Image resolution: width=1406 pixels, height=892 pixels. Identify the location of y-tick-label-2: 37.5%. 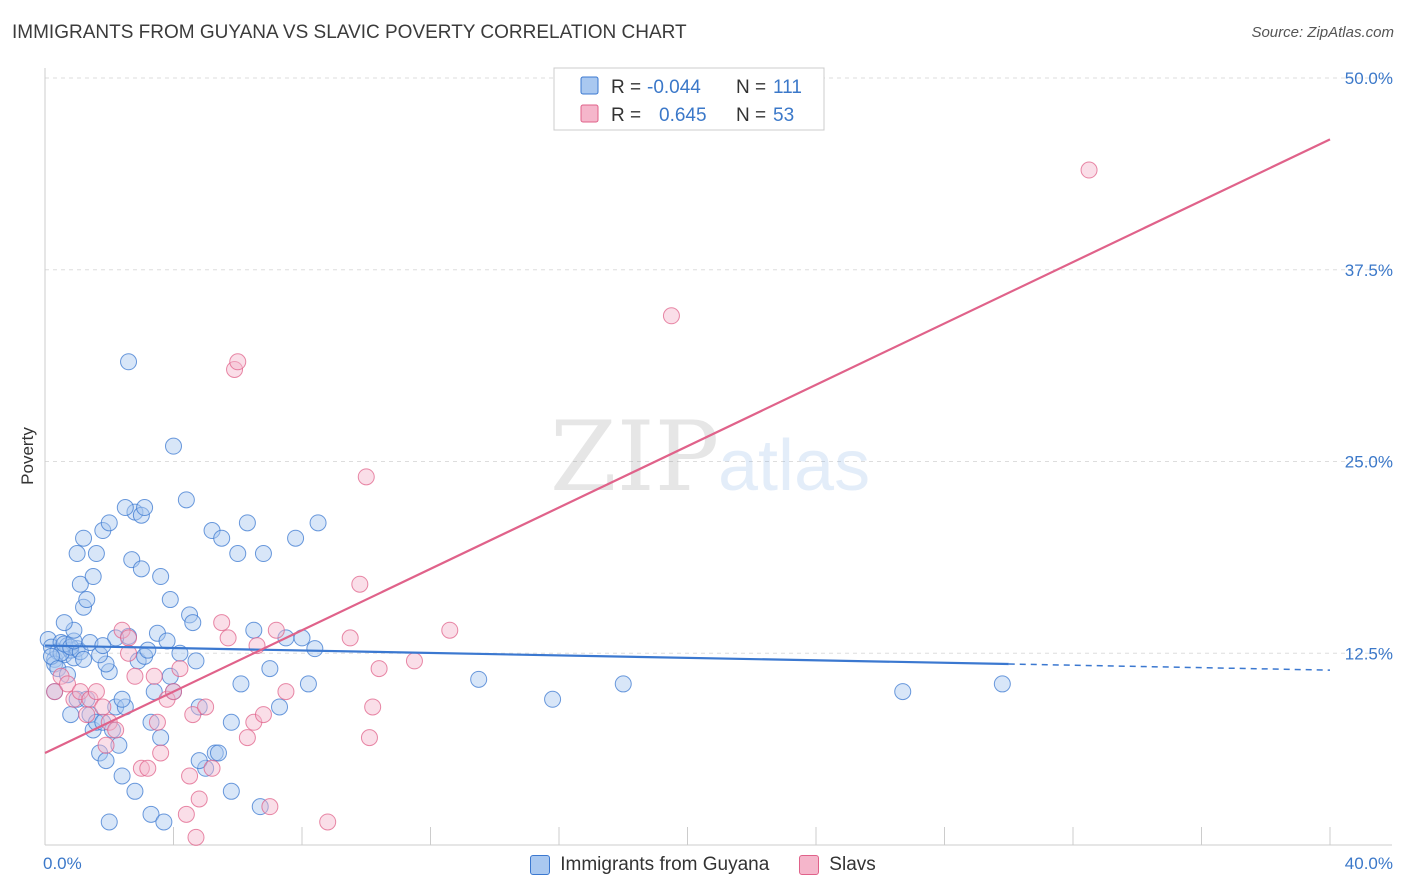
(1369, 270).